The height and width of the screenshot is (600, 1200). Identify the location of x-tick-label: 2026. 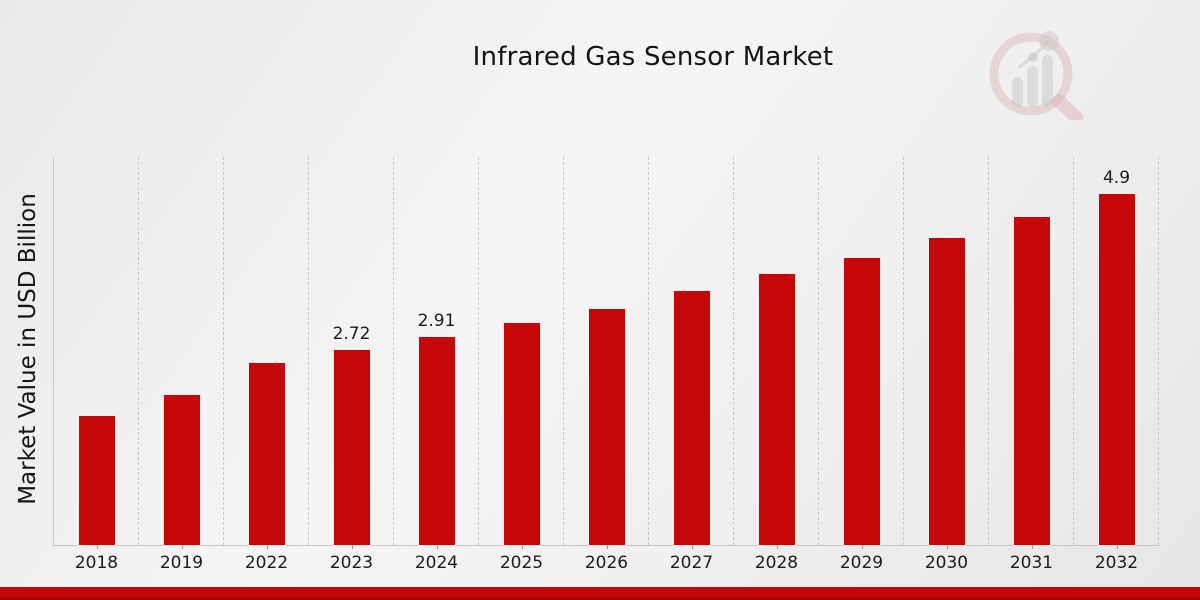
(606, 563).